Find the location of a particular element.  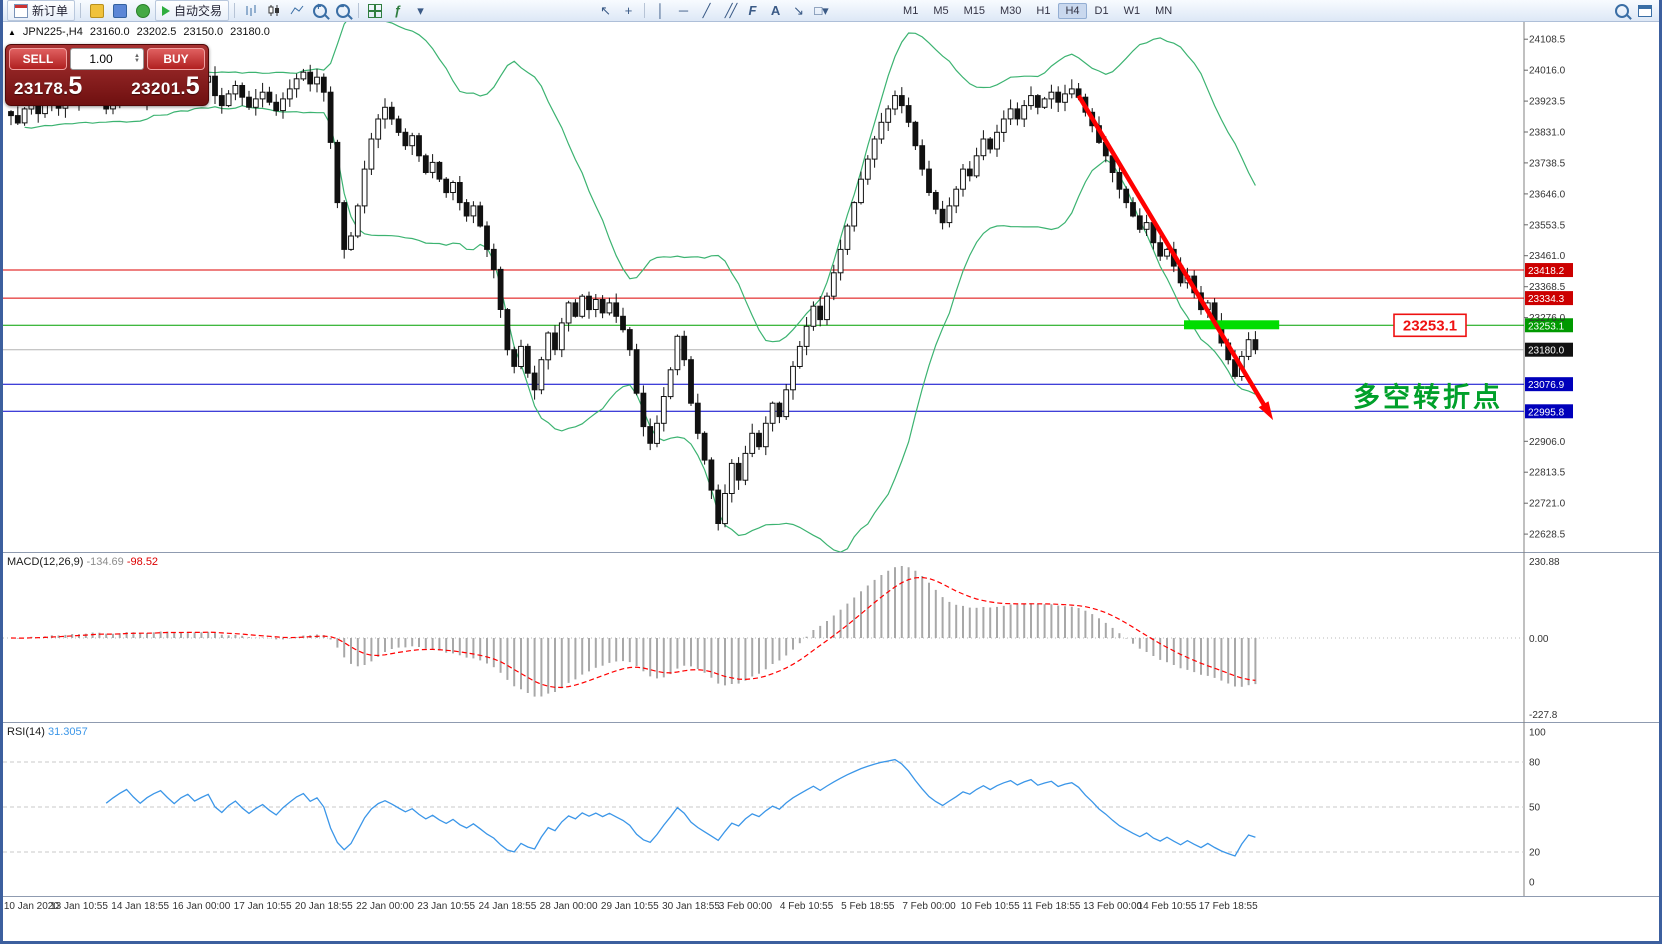

symbol-direction-icon: ▲ is located at coordinates (12, 32).